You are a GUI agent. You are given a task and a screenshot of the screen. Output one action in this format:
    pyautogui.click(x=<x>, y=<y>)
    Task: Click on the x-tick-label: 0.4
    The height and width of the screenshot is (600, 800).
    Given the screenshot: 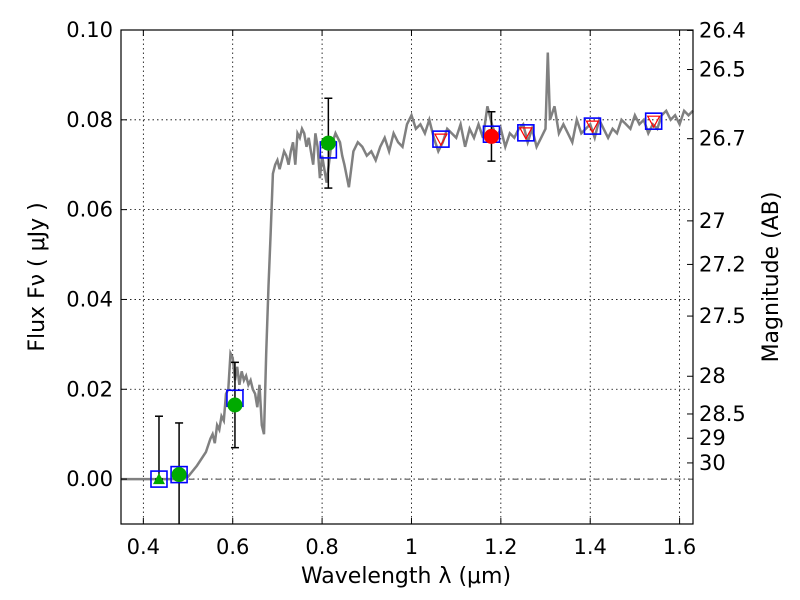 What is the action you would take?
    pyautogui.click(x=143, y=547)
    